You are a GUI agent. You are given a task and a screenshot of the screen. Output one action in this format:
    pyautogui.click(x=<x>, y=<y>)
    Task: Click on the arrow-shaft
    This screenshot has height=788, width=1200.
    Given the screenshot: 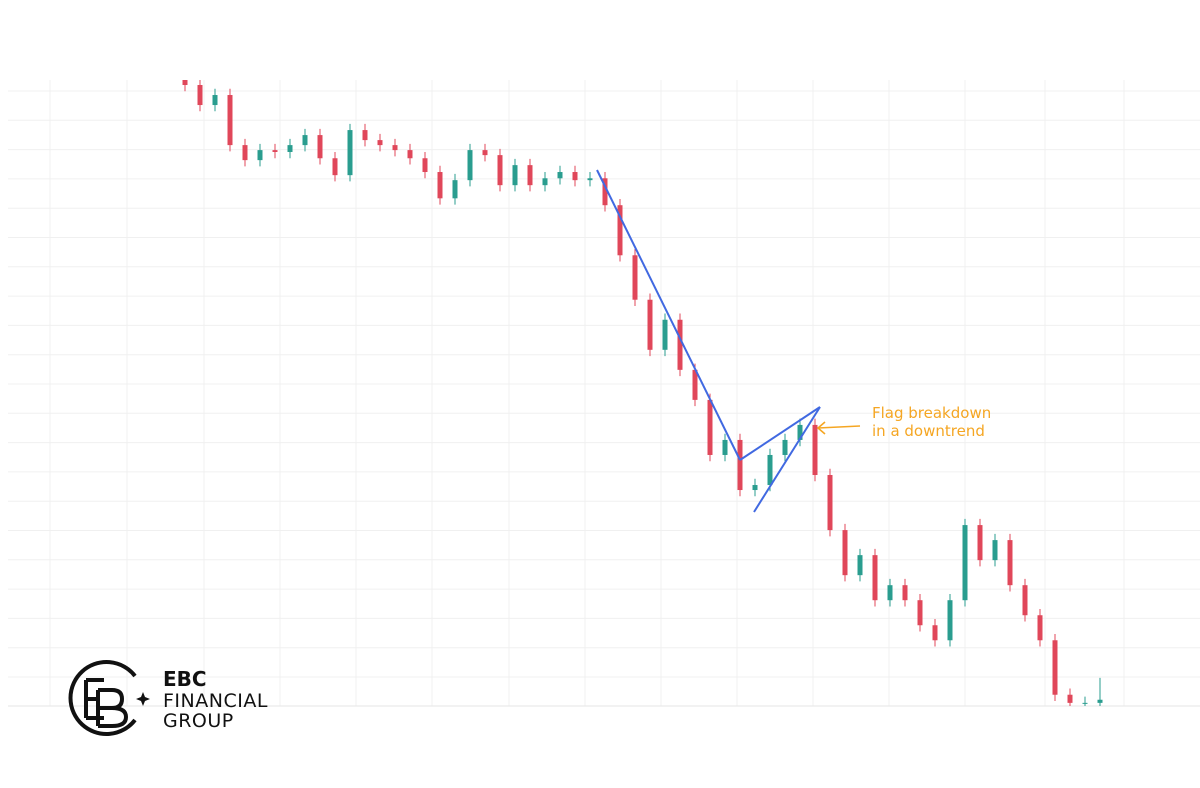 What is the action you would take?
    pyautogui.click(x=839, y=427)
    